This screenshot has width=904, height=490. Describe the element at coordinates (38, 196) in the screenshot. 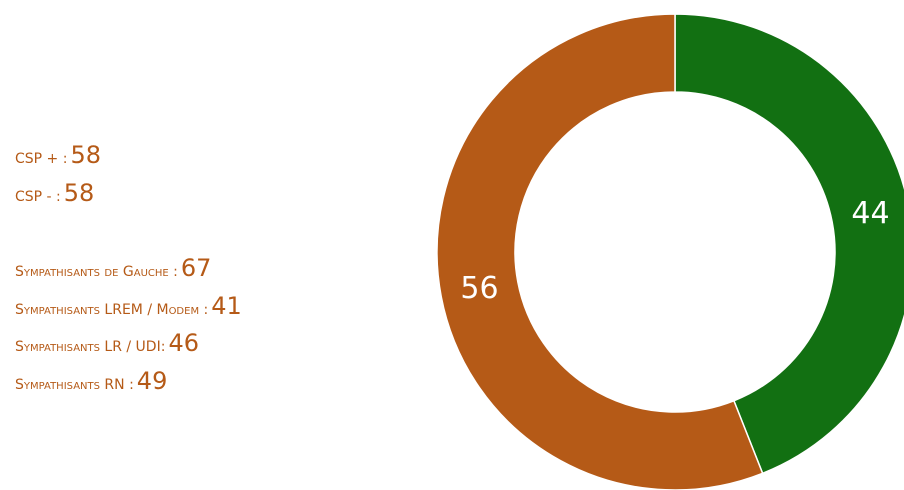

I see `note-label: CSP - :` at that location.